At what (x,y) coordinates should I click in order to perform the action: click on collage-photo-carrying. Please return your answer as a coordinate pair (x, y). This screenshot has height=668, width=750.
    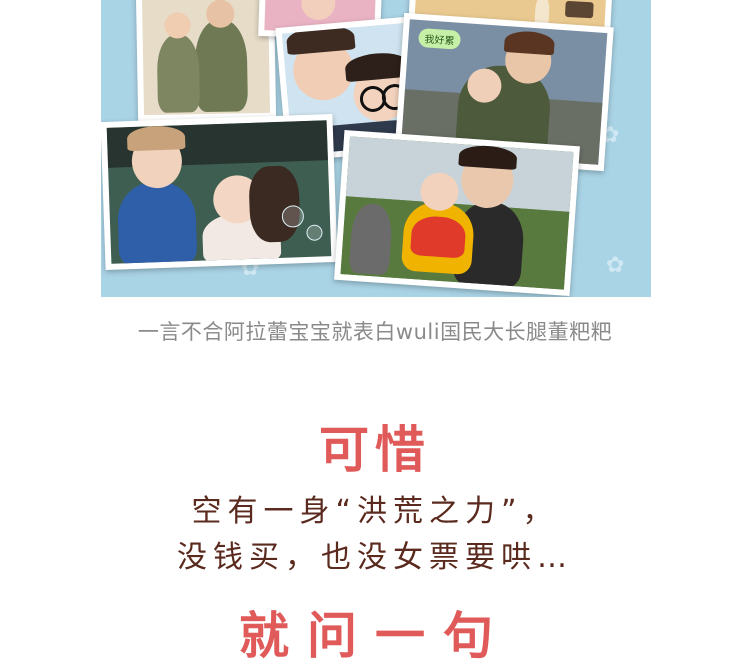
    Looking at the image, I should click on (457, 213).